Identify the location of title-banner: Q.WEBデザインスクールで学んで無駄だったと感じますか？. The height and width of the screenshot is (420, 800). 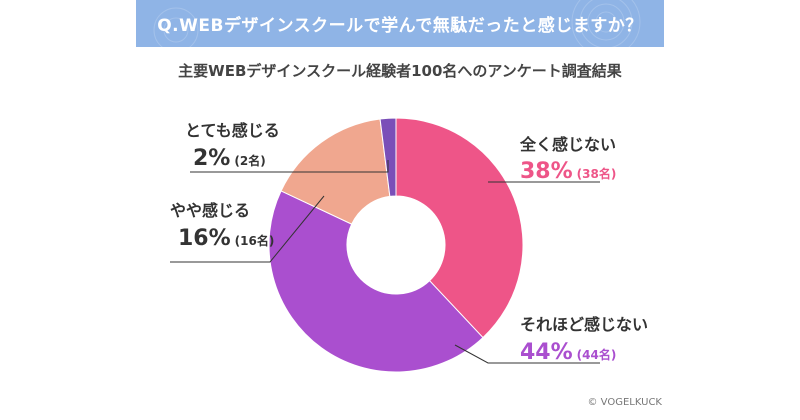
(400, 23).